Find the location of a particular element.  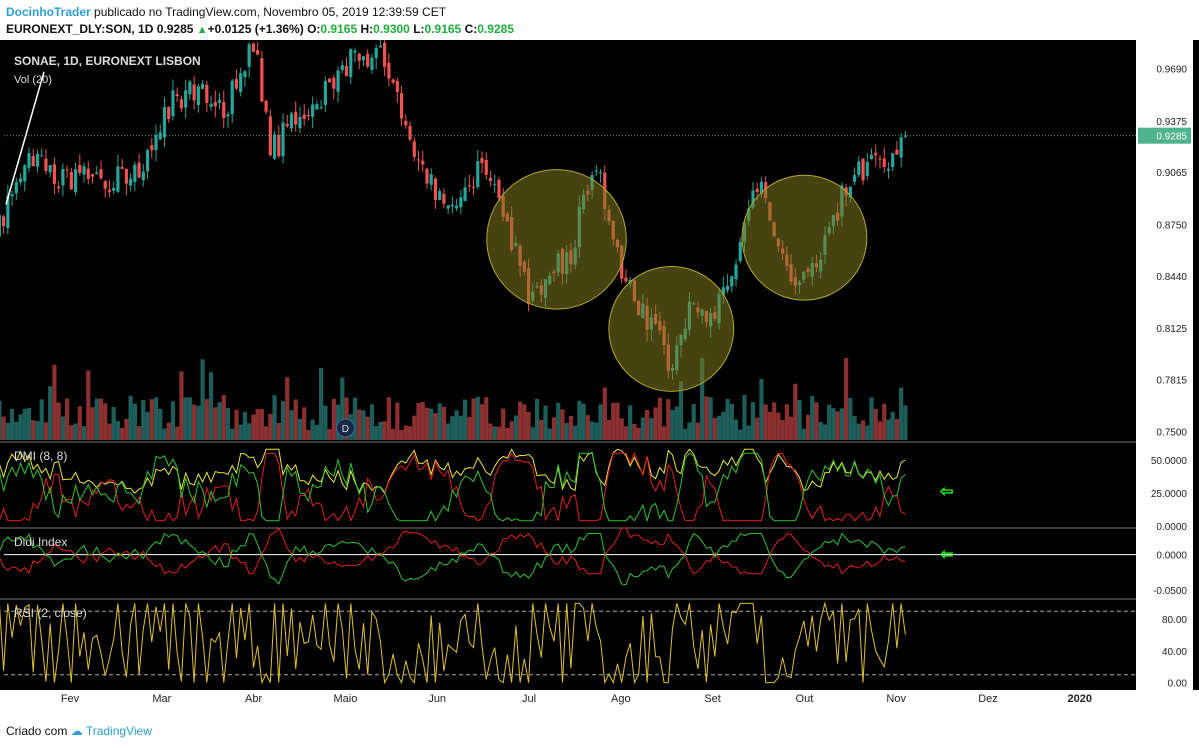

dividend-marker-icon is located at coordinates (345, 428).